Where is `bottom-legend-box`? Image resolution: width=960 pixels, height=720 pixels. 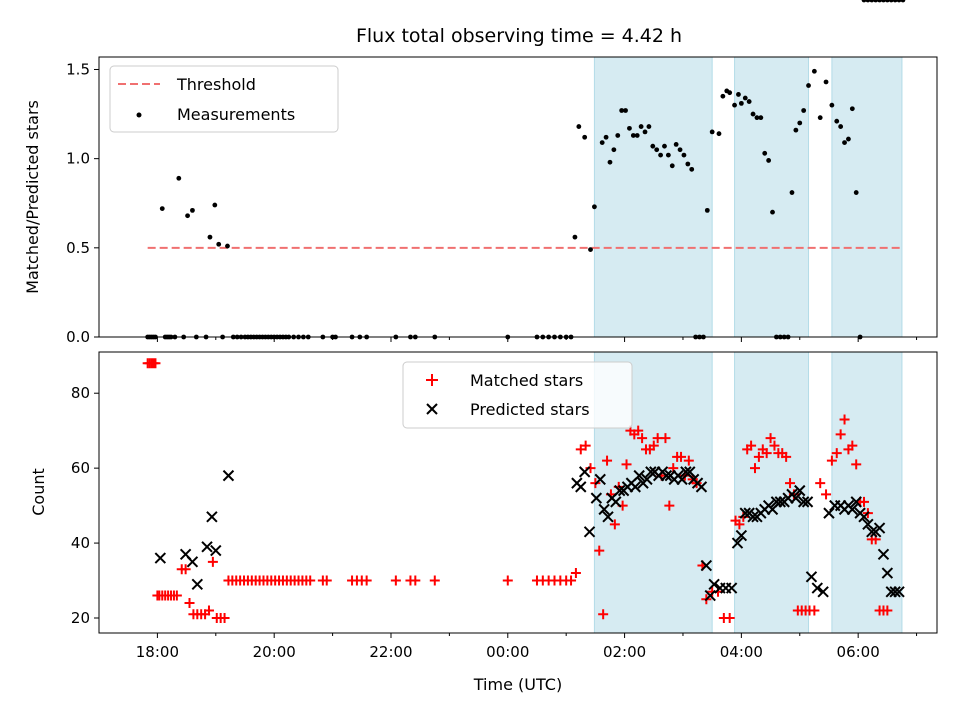 bottom-legend-box is located at coordinates (517, 395).